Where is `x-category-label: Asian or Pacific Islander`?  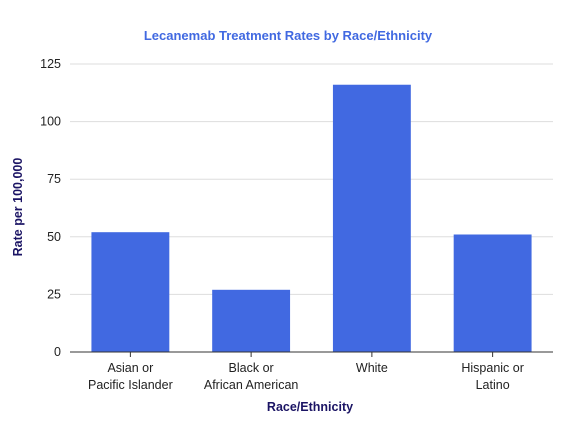 x-category-label: Asian or Pacific Islander is located at coordinates (130, 376).